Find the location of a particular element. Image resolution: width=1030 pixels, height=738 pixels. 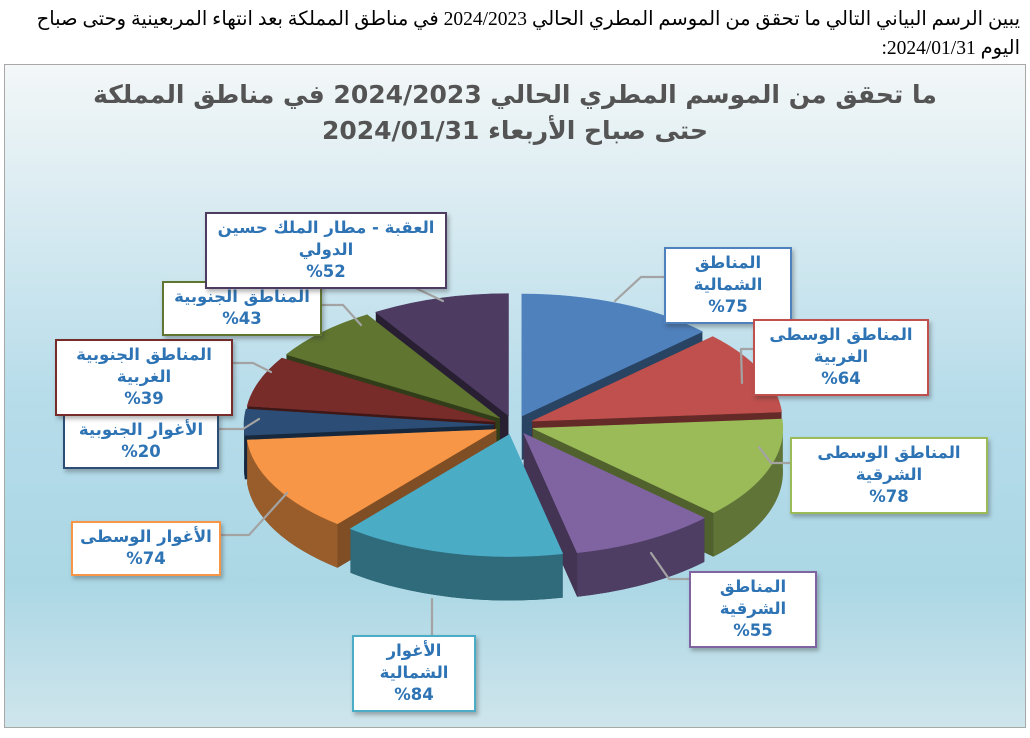

pie-label-7: المناطق الجنوبية الغربية %39 is located at coordinates (144, 377).